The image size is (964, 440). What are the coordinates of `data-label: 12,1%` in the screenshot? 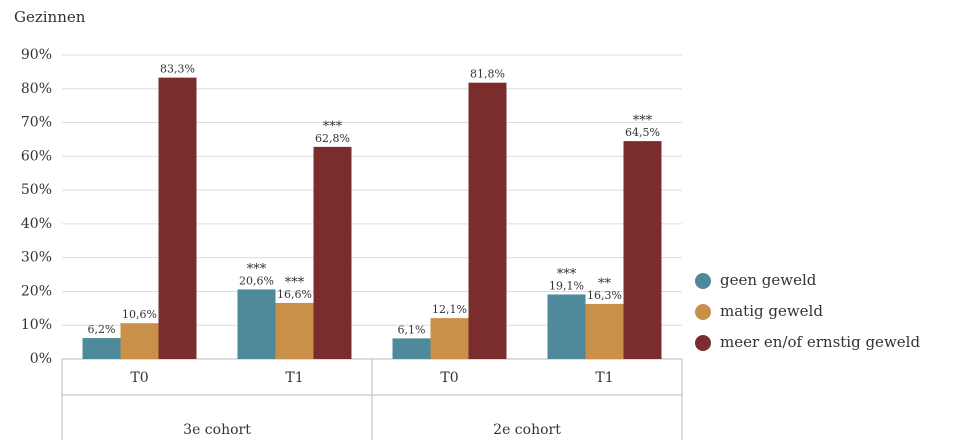 It's located at (449, 309).